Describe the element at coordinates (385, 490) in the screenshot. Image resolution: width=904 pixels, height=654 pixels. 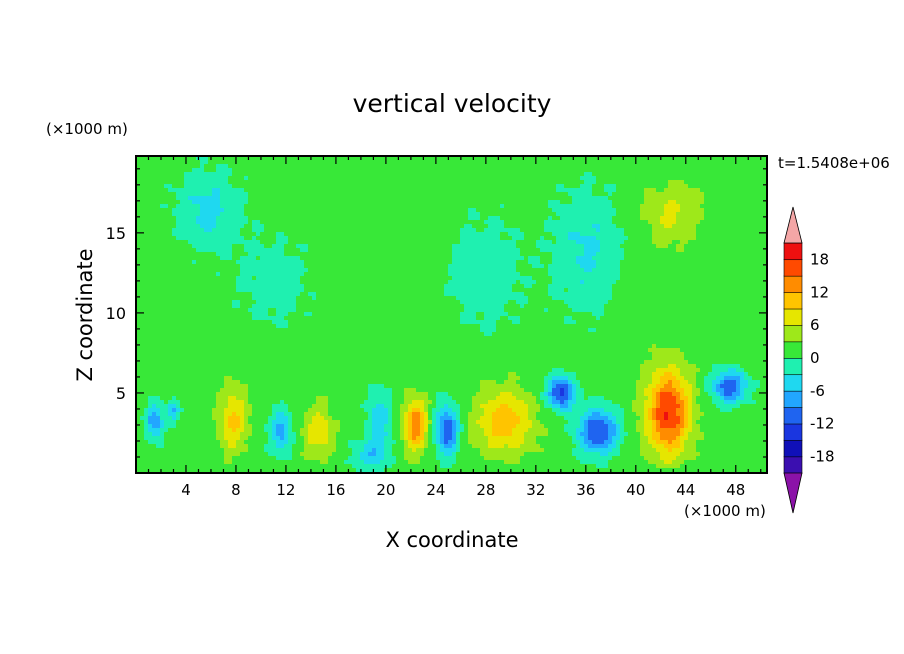
I see `x-tick-label: 20` at that location.